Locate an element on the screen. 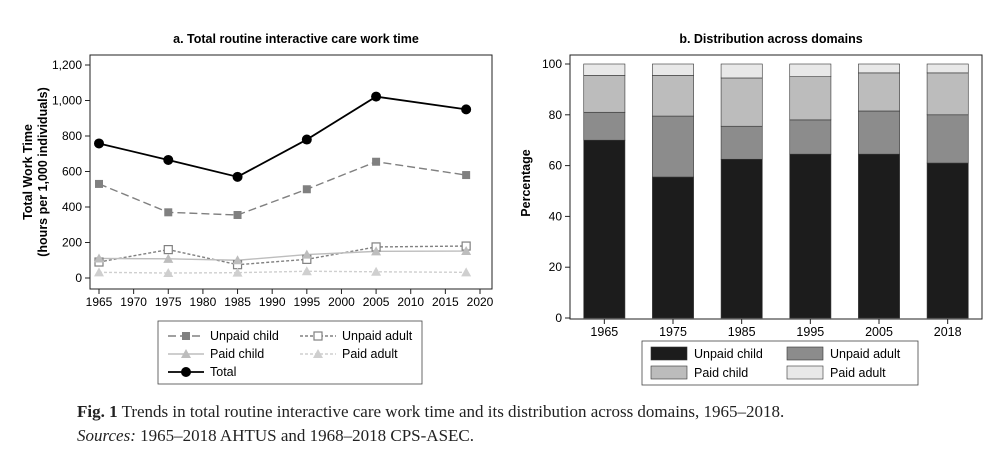 The width and height of the screenshot is (1000, 459). panel-a-x-tick-label: 2020 is located at coordinates (480, 302).